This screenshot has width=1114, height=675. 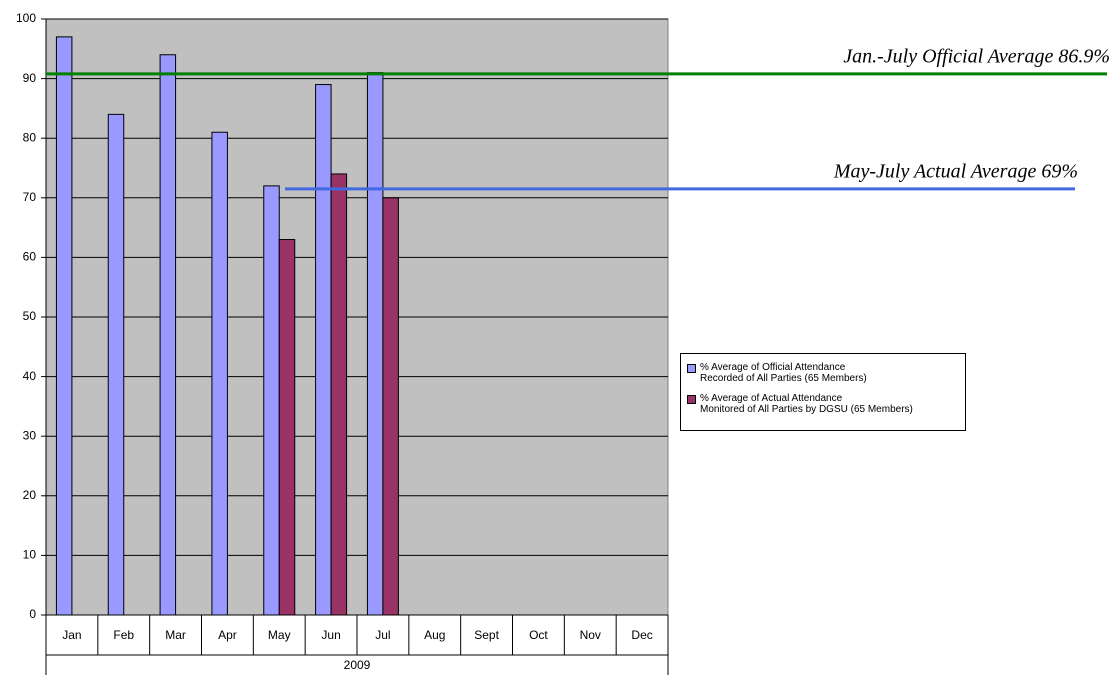 What do you see at coordinates (538, 635) in the screenshot?
I see `x-tick-label: Oct` at bounding box center [538, 635].